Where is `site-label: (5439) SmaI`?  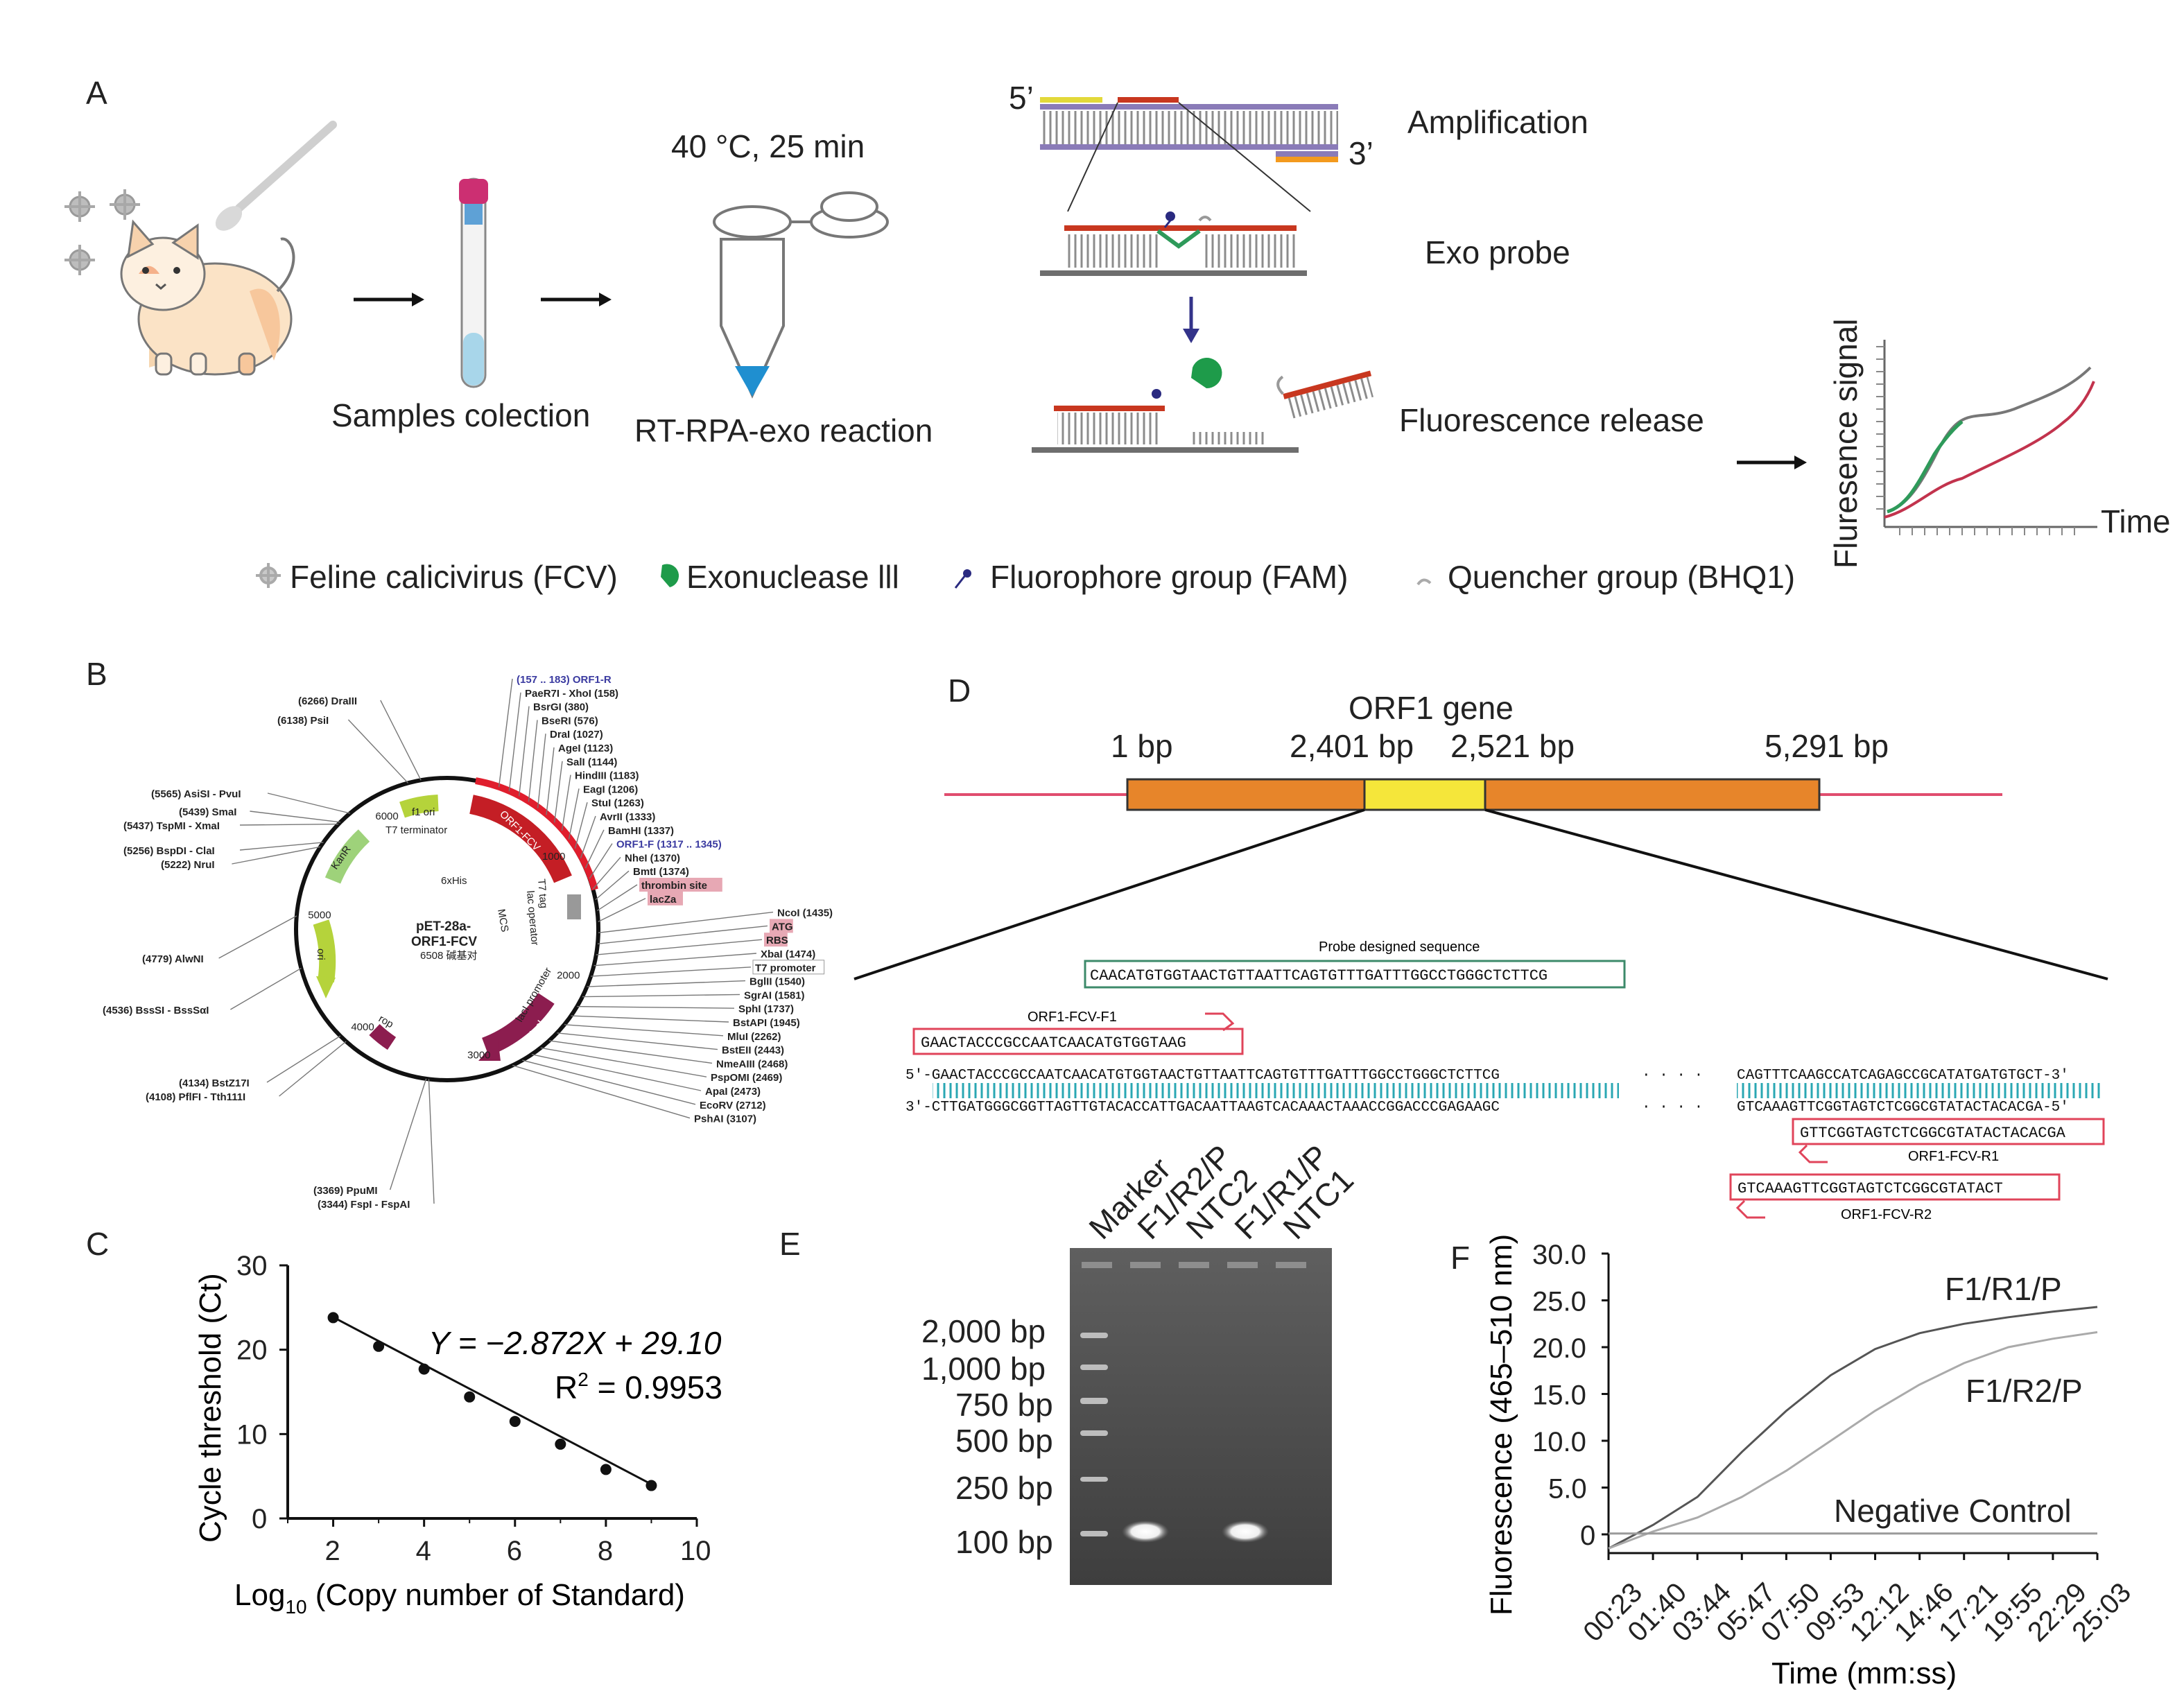
site-label: (5439) SmaI is located at coordinates (207, 812).